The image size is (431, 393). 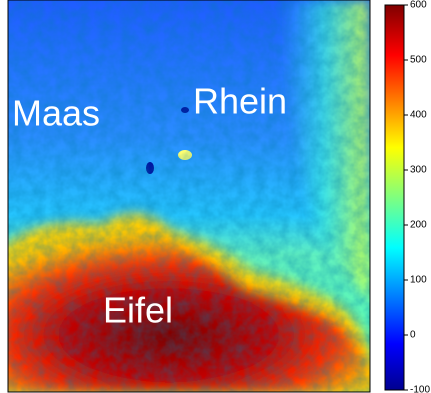 I want to click on colorbar-tick-label: 300, so click(x=418, y=170).